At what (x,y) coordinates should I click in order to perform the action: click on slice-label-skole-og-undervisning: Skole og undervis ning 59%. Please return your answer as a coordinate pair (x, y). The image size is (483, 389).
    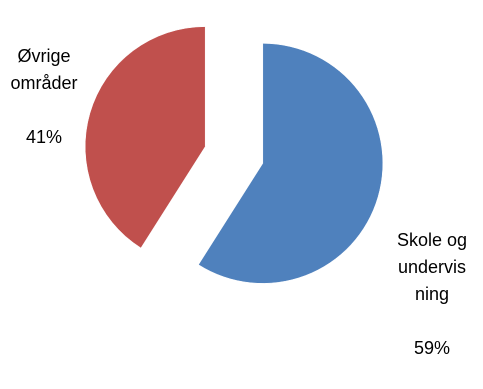
    Looking at the image, I should click on (432, 294).